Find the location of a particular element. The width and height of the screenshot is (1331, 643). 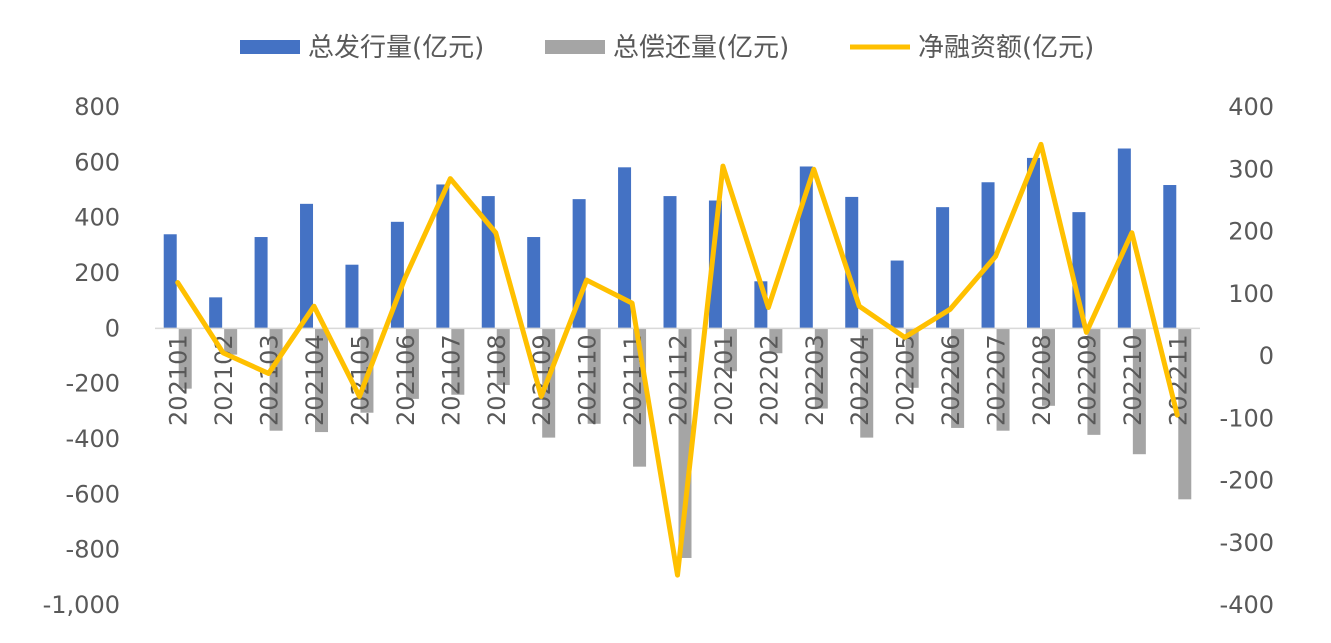

x-axis-tick-label: 202112 is located at coordinates (679, 380).